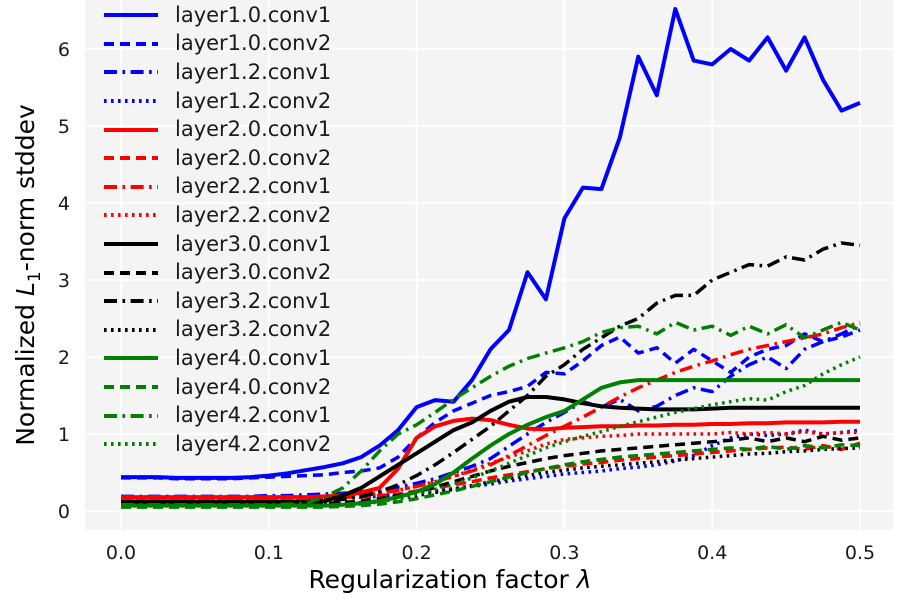 The image size is (900, 600). What do you see at coordinates (64, 281) in the screenshot?
I see `y-tick-label: 3` at bounding box center [64, 281].